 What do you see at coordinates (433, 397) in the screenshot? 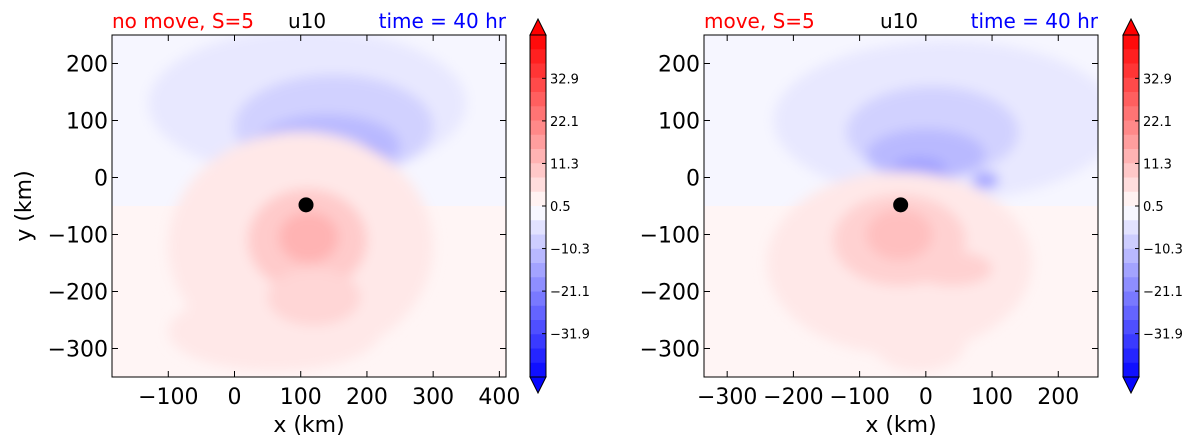
I see `x-tick-label: 300` at bounding box center [433, 397].